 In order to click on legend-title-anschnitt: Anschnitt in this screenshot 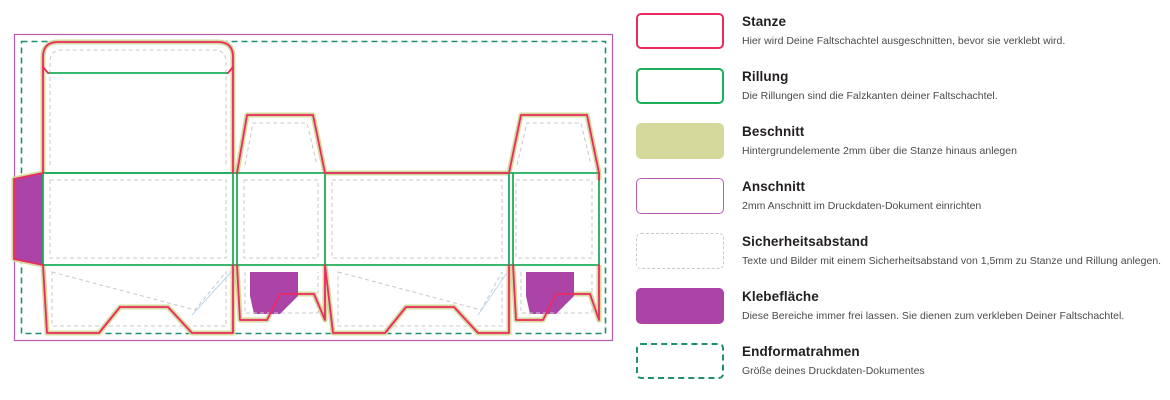, I will do `click(774, 186)`.